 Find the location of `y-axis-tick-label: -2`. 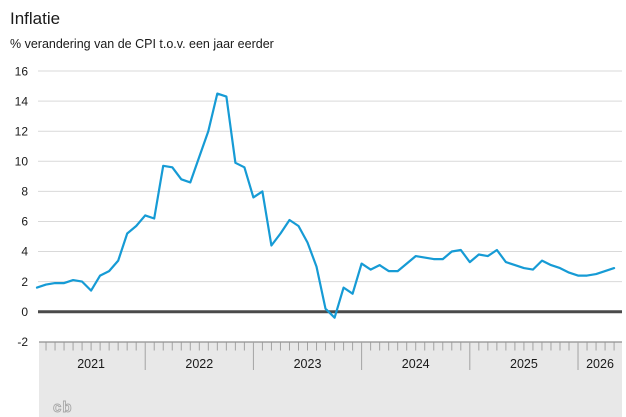

y-axis-tick-label: -2 is located at coordinates (22, 342).